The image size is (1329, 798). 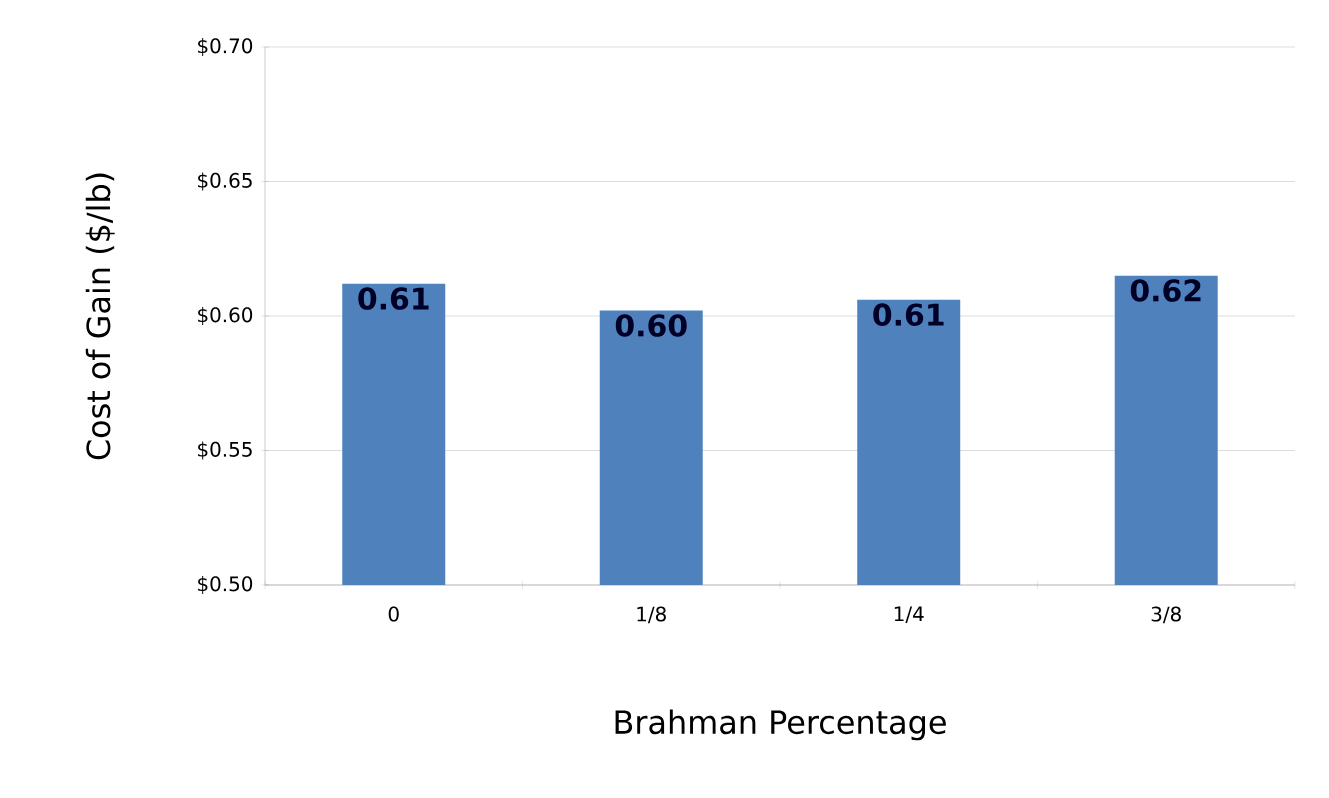 What do you see at coordinates (225, 181) in the screenshot?
I see `y-tick-label: $0.65` at bounding box center [225, 181].